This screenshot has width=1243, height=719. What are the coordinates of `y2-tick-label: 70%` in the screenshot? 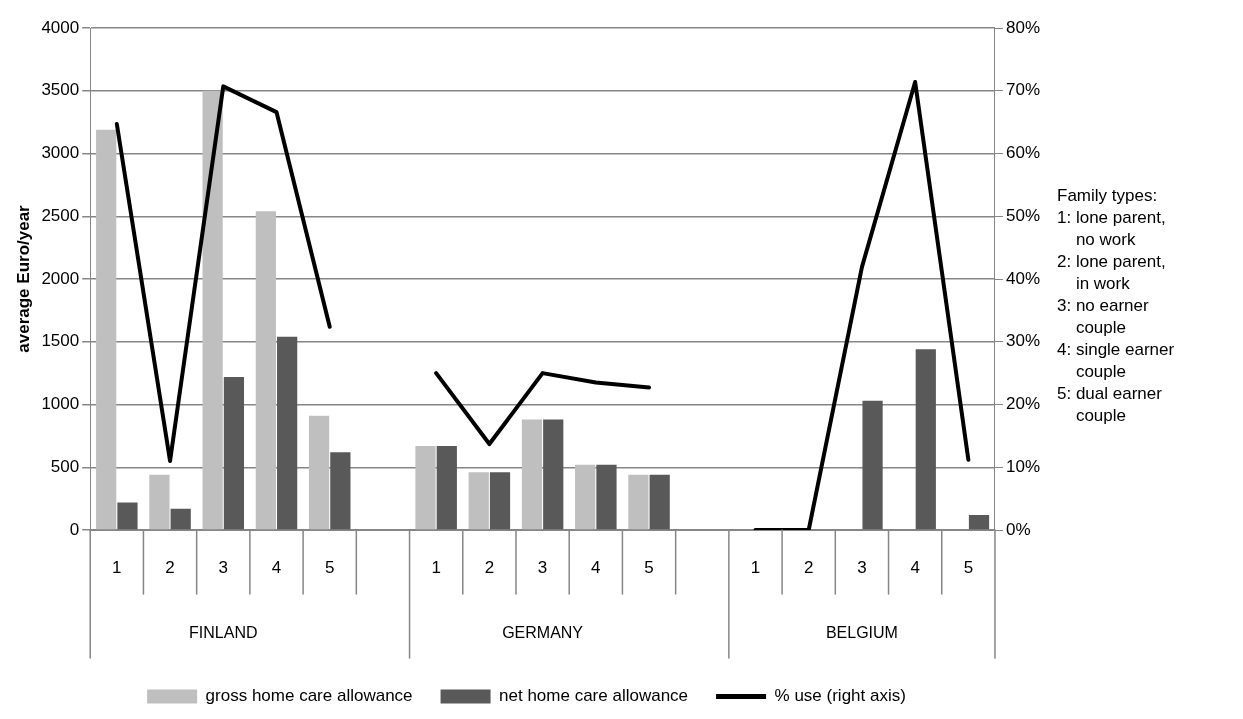 It's located at (1023, 90).